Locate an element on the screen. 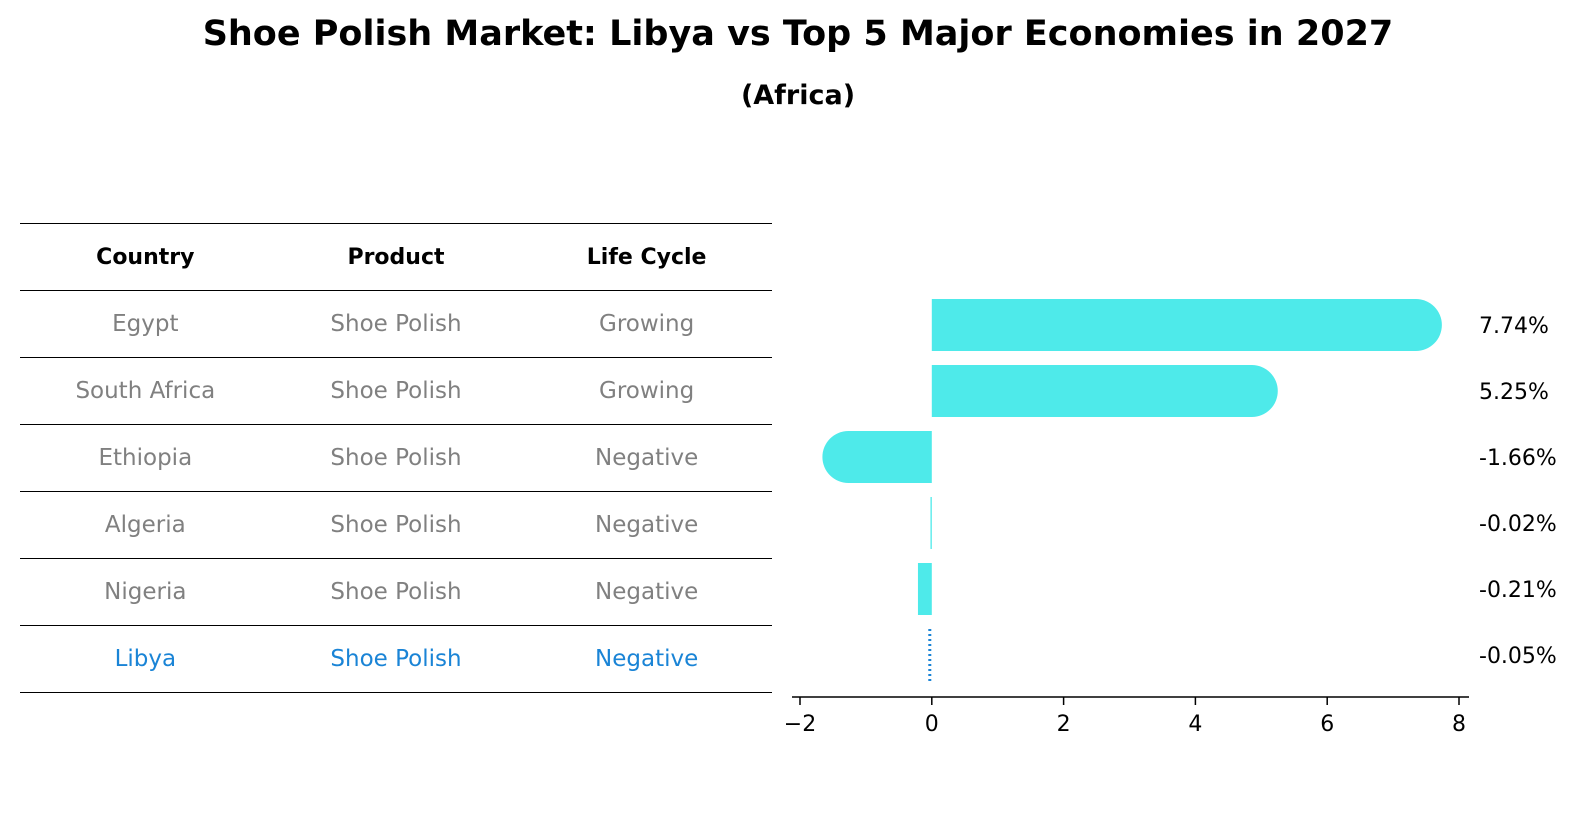 Image resolution: width=1596 pixels, height=823 pixels. x-tick-label: 8 is located at coordinates (1459, 724).